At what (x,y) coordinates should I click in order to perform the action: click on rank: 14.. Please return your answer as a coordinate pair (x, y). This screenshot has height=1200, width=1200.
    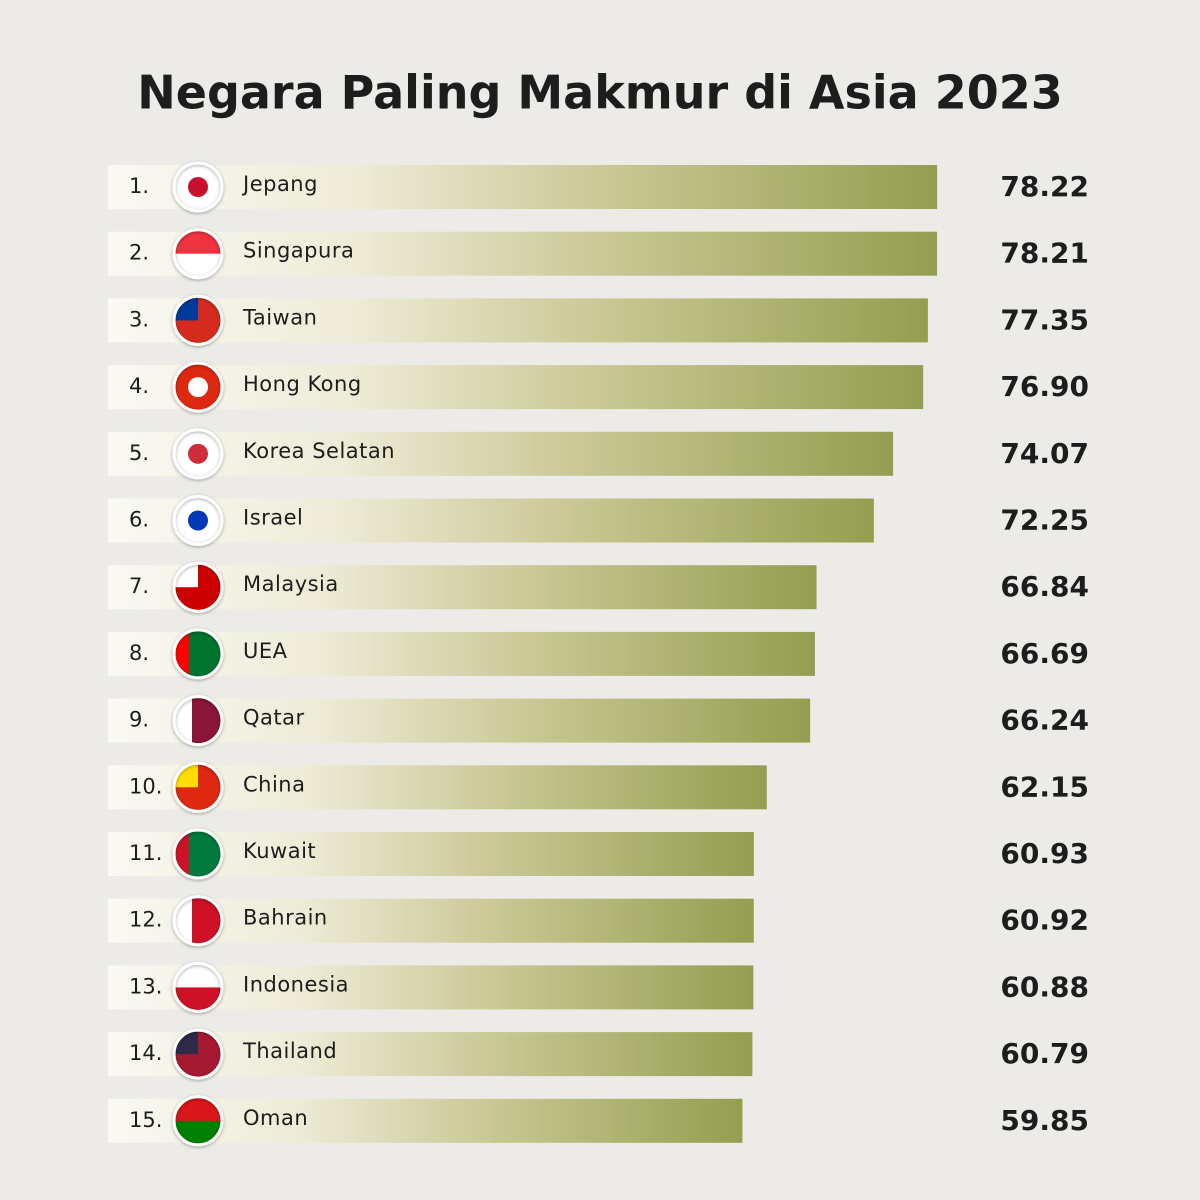
    Looking at the image, I should click on (145, 1053).